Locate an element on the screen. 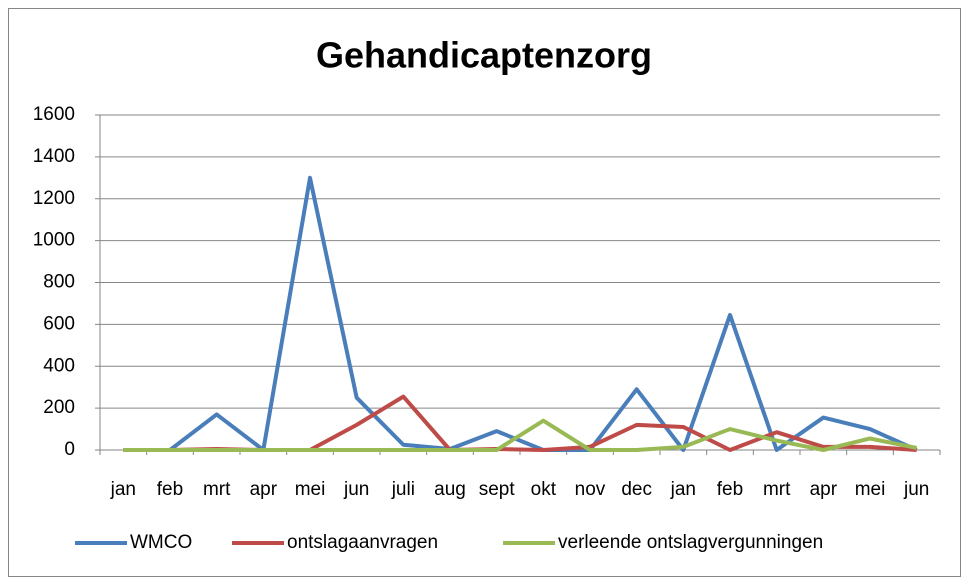 The height and width of the screenshot is (584, 969). series-line is located at coordinates (520, 435).